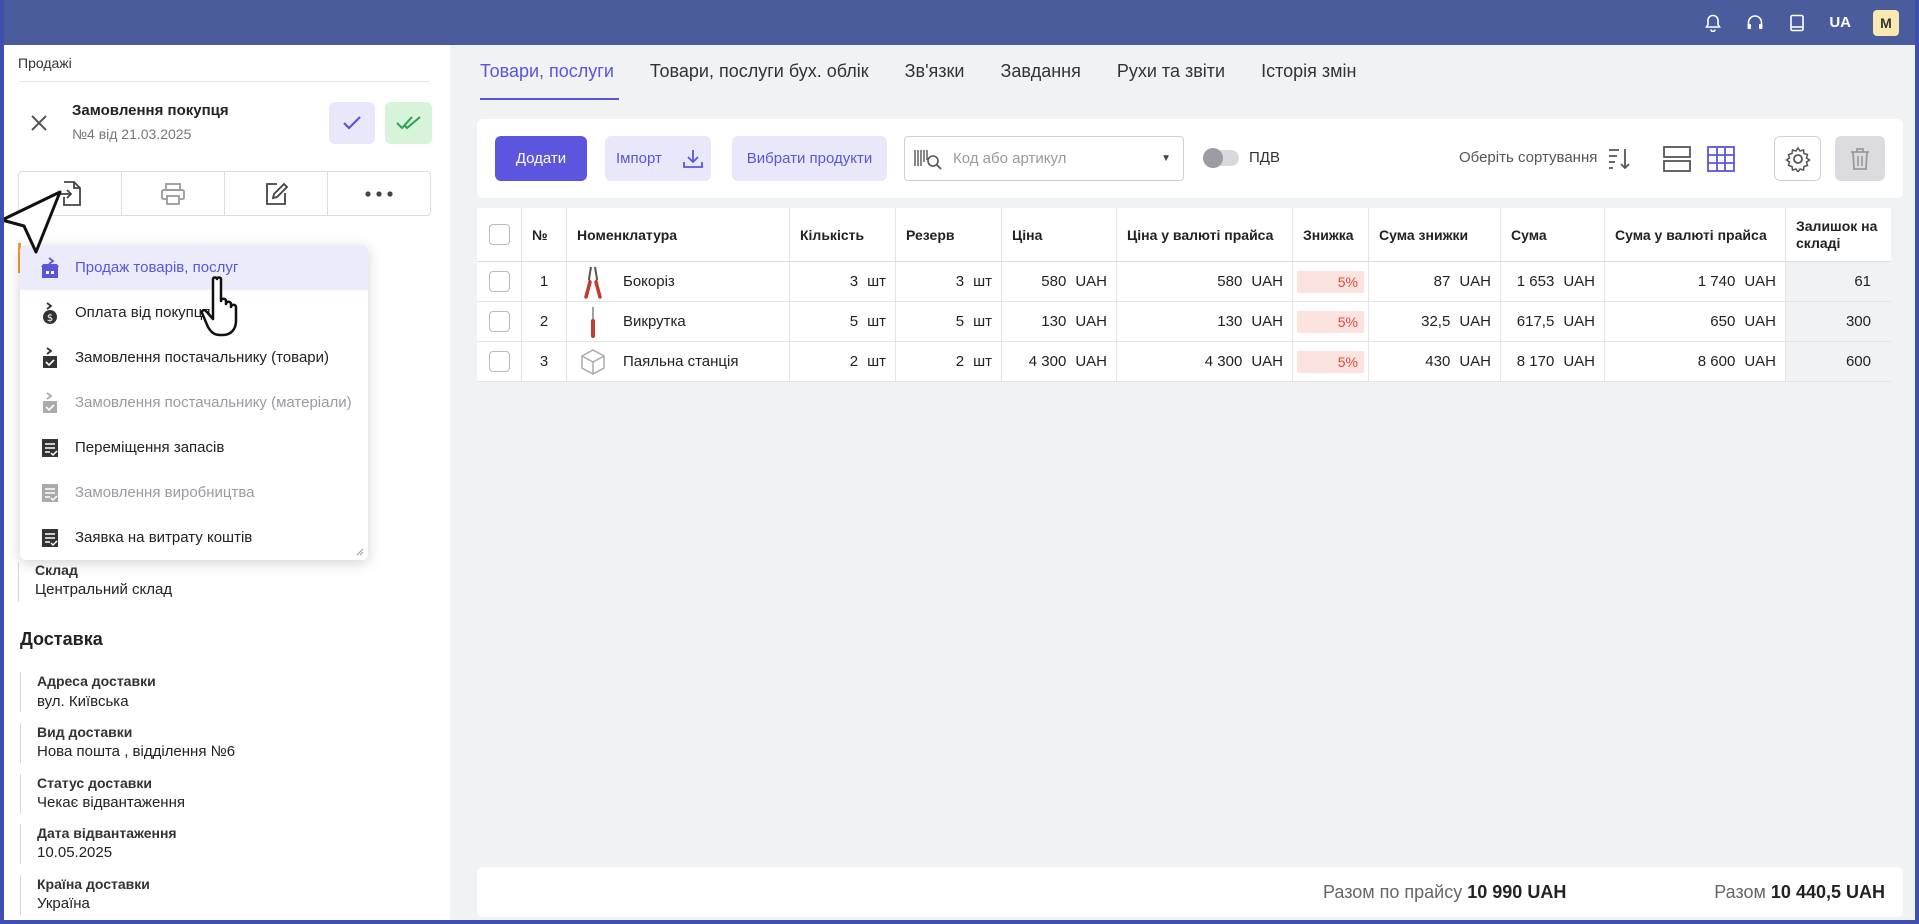 This screenshot has width=1919, height=924. I want to click on tab-goods-services: Товари, послуги, so click(549, 72).